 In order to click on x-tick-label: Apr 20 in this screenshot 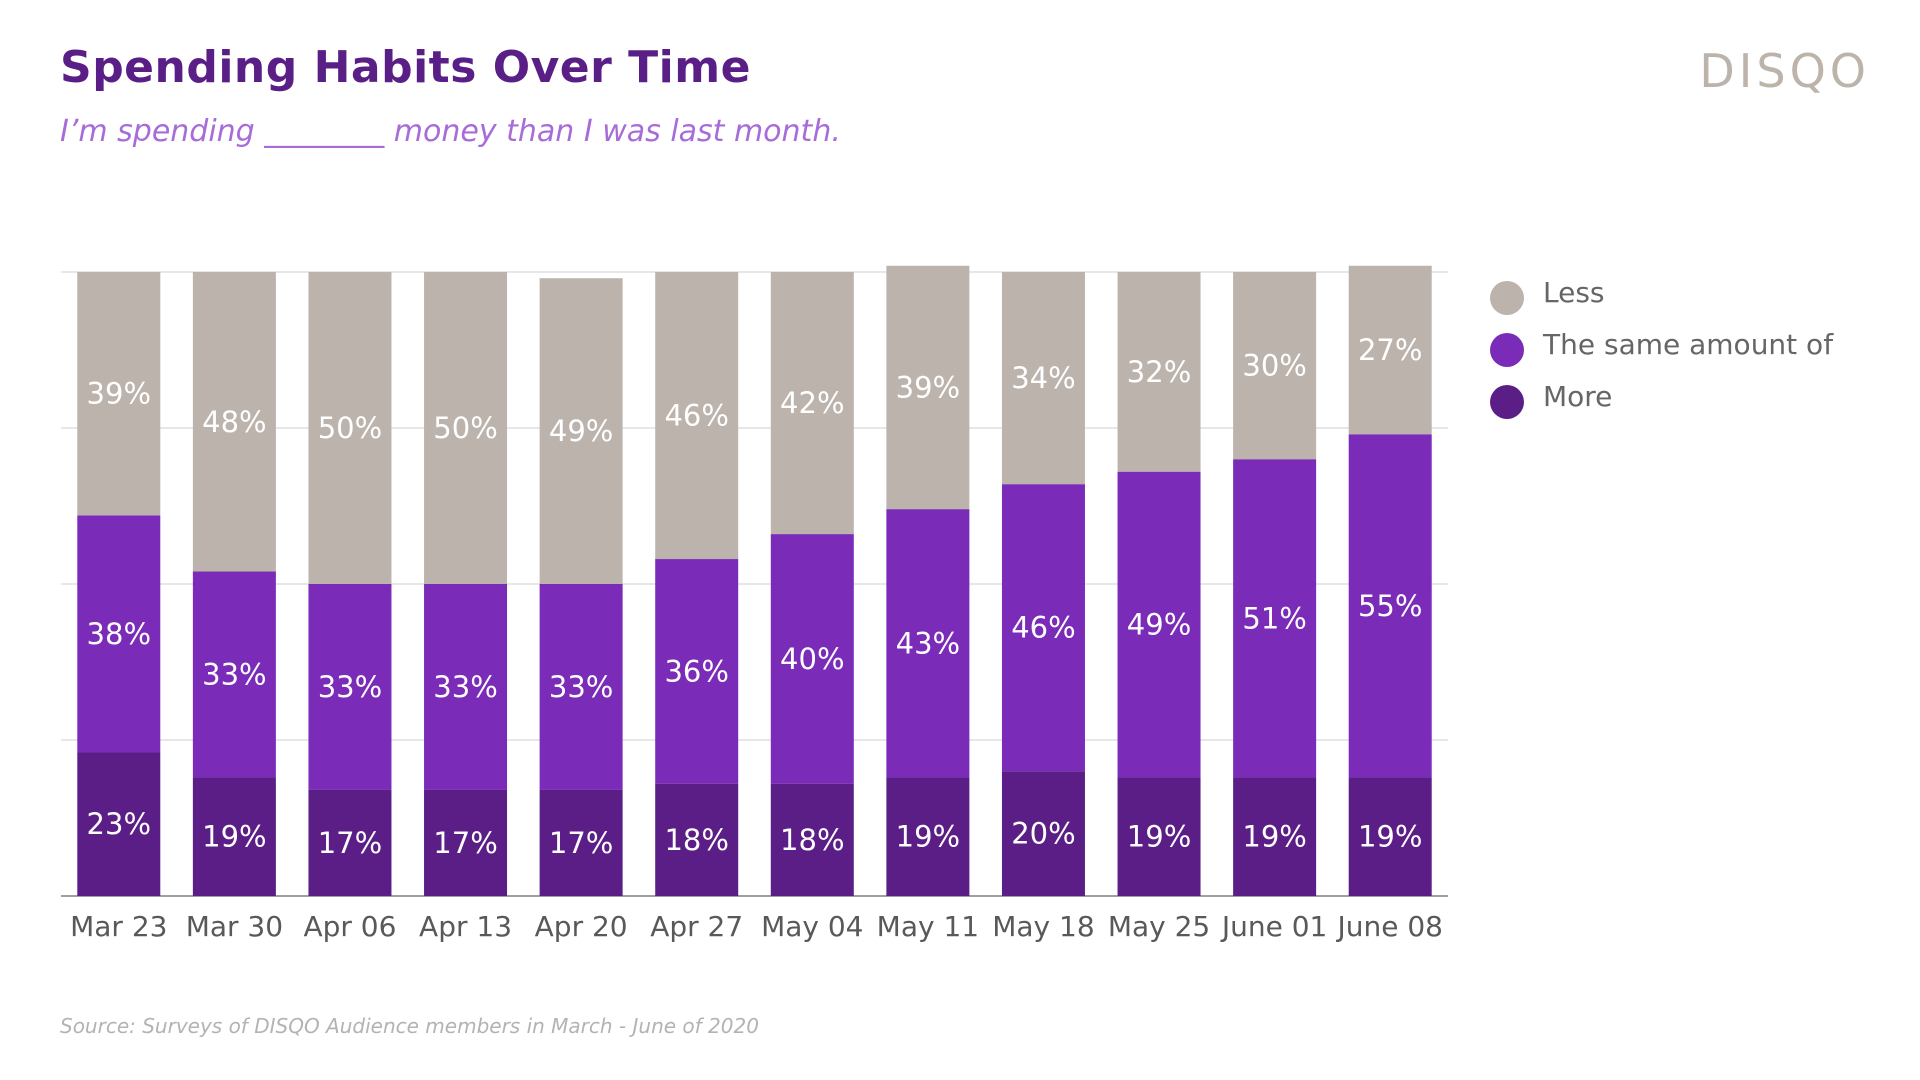, I will do `click(581, 926)`.